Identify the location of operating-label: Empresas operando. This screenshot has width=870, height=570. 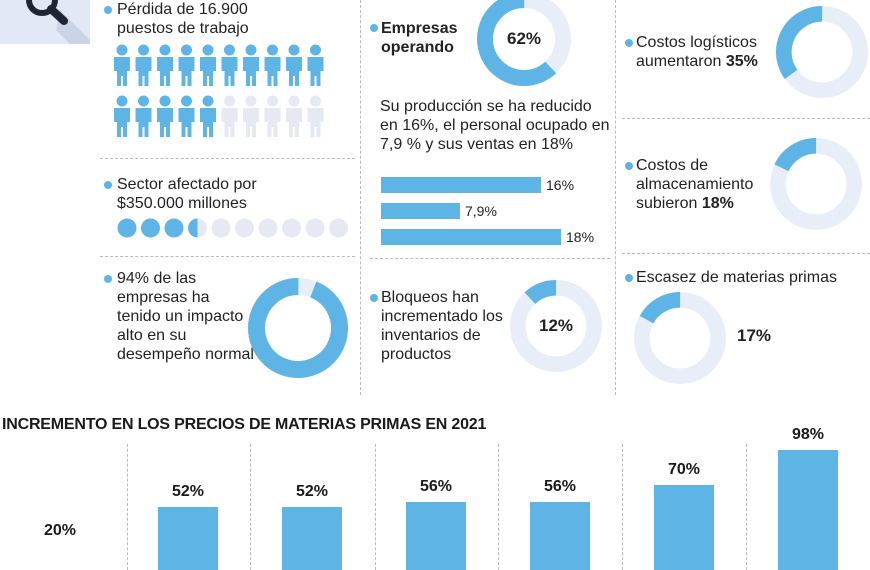
(419, 38).